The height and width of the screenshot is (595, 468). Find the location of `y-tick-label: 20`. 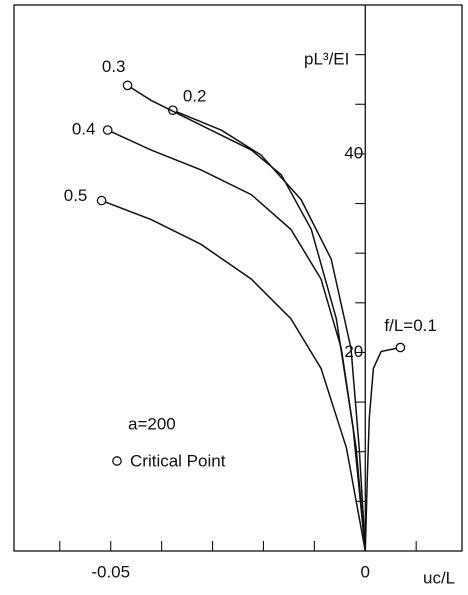

y-tick-label: 20 is located at coordinates (353, 351).